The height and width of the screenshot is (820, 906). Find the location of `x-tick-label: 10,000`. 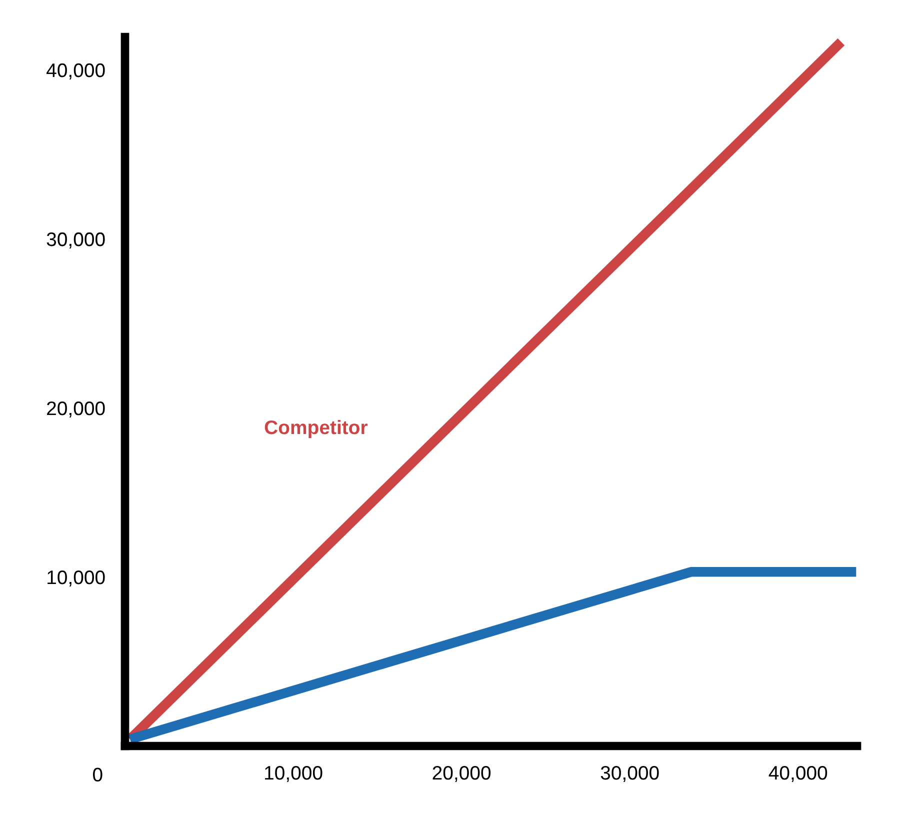

x-tick-label: 10,000 is located at coordinates (293, 774).